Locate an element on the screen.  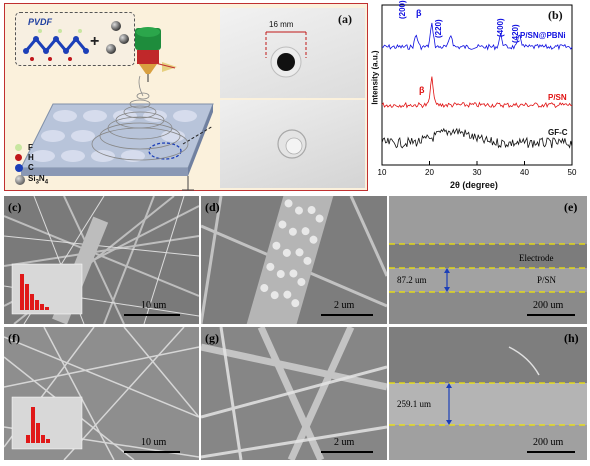
pvdf-molecule is located at coordinates (56, 45).